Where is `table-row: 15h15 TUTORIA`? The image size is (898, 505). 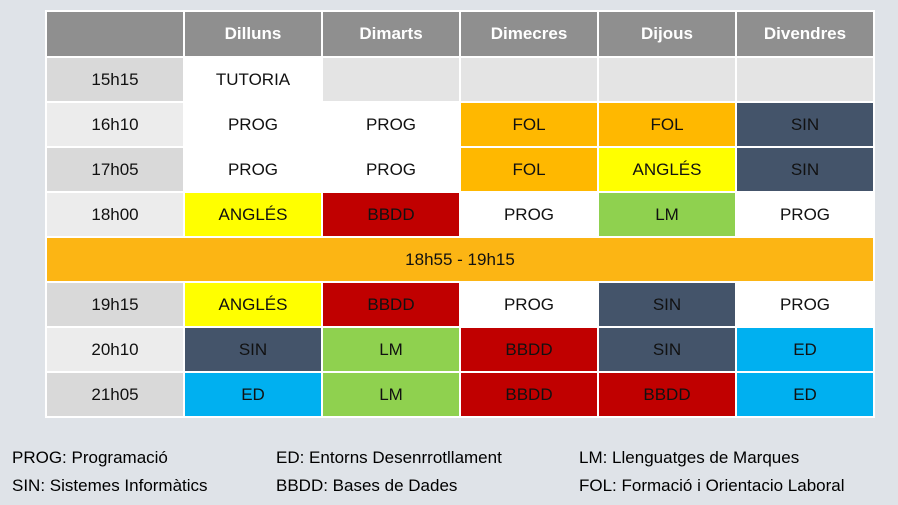 table-row: 15h15 TUTORIA is located at coordinates (460, 79).